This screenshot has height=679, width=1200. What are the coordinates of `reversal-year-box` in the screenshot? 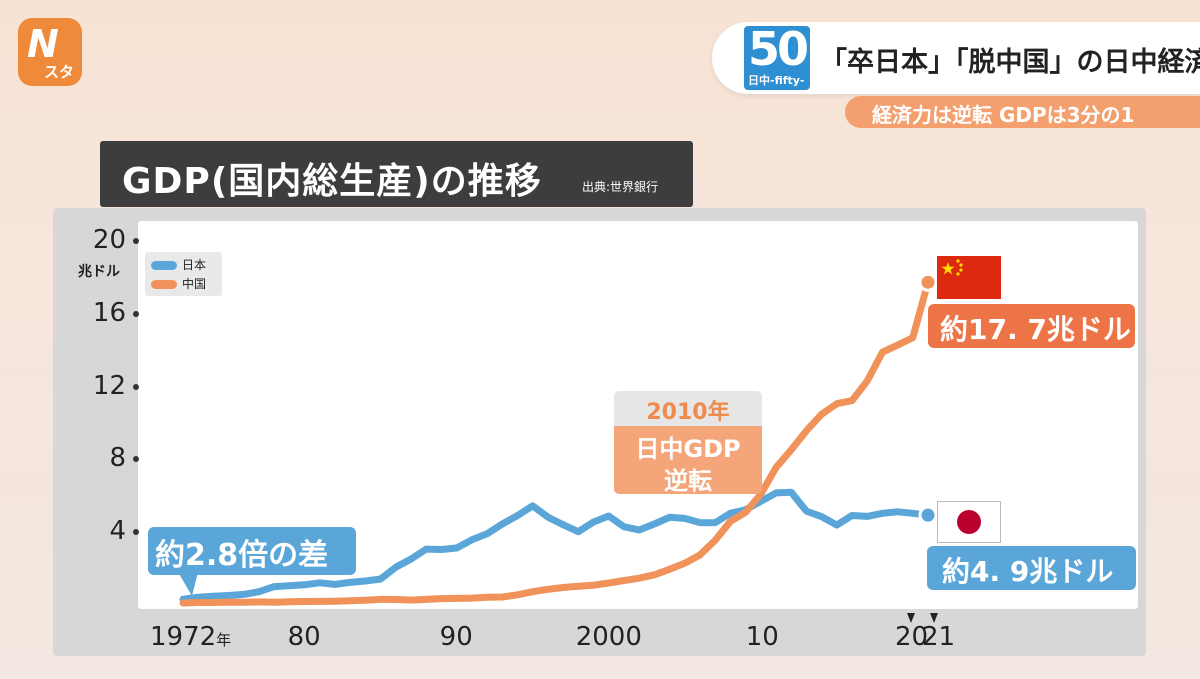 It's located at (688, 408).